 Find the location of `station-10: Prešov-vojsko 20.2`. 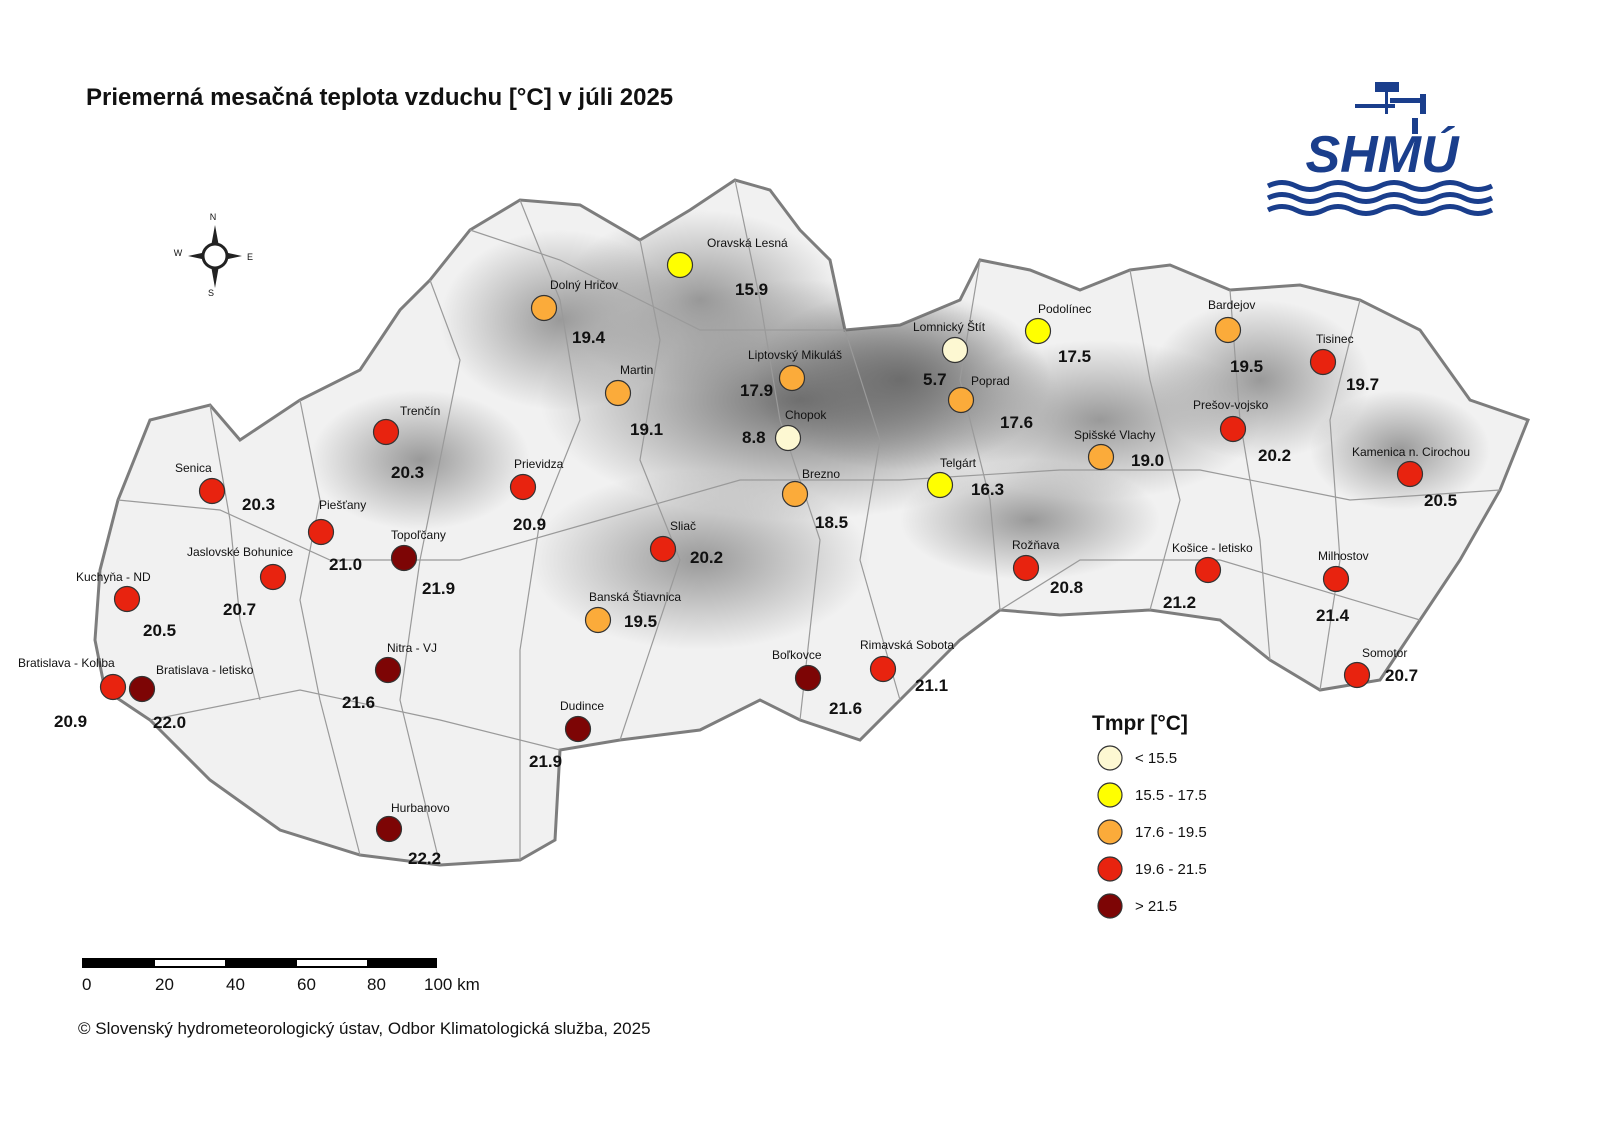

station-10: Prešov-vojsko 20.2 is located at coordinates (1242, 431).